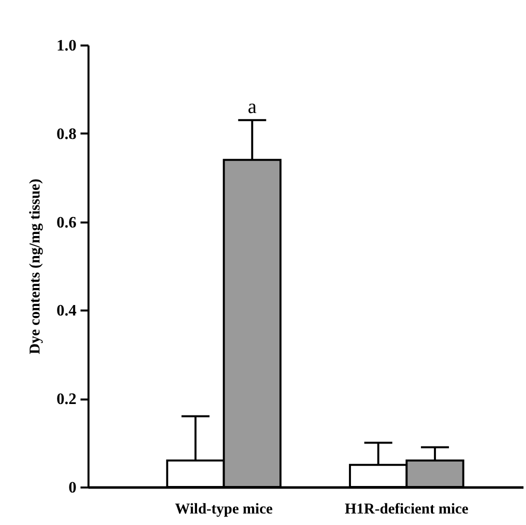 The height and width of the screenshot is (525, 526). What do you see at coordinates (66, 46) in the screenshot?
I see `y-tick-label: 1.0` at bounding box center [66, 46].